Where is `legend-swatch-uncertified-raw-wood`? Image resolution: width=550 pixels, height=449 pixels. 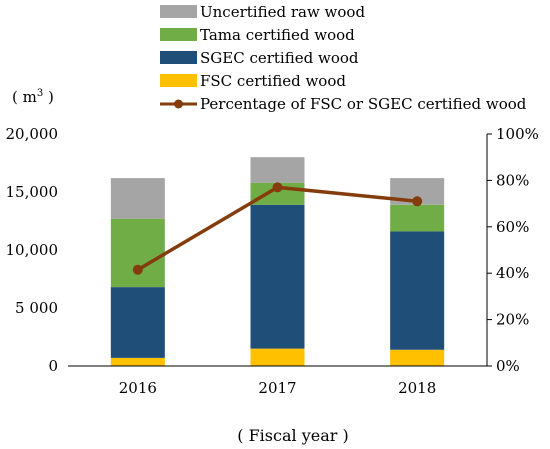
legend-swatch-uncertified-raw-wood is located at coordinates (178, 11).